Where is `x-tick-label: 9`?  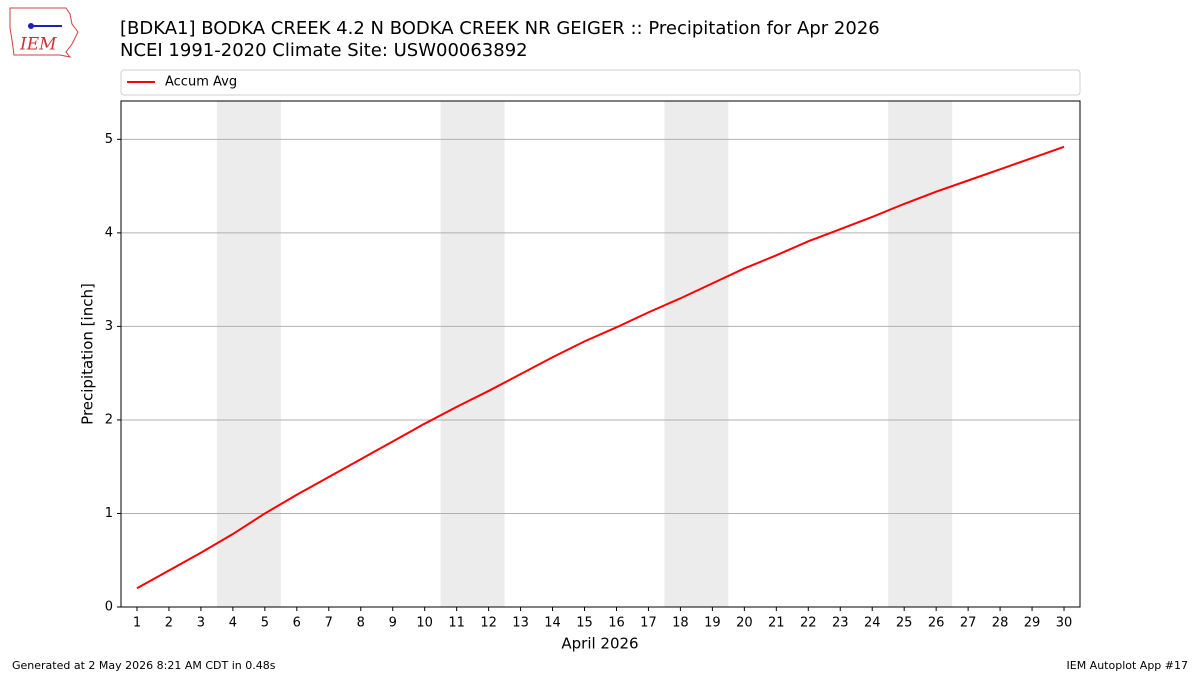
x-tick-label: 9 is located at coordinates (393, 623).